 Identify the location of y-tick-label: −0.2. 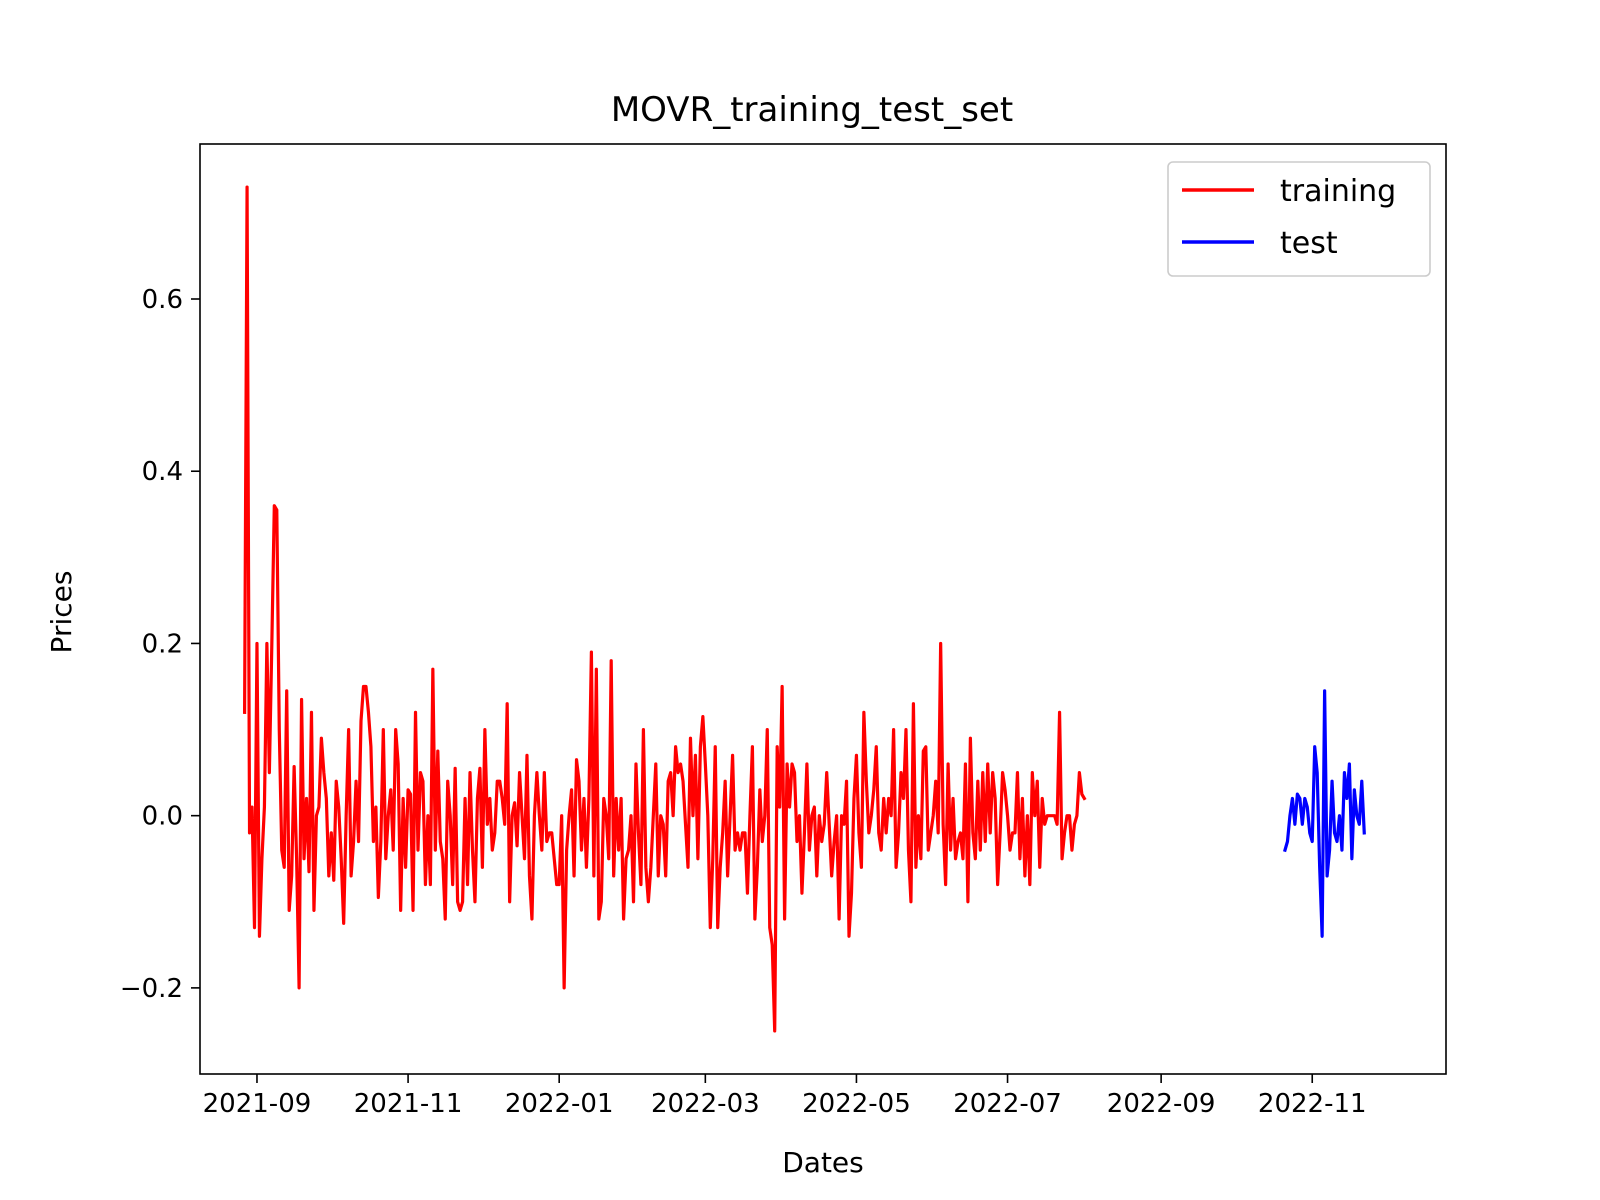
(151, 989).